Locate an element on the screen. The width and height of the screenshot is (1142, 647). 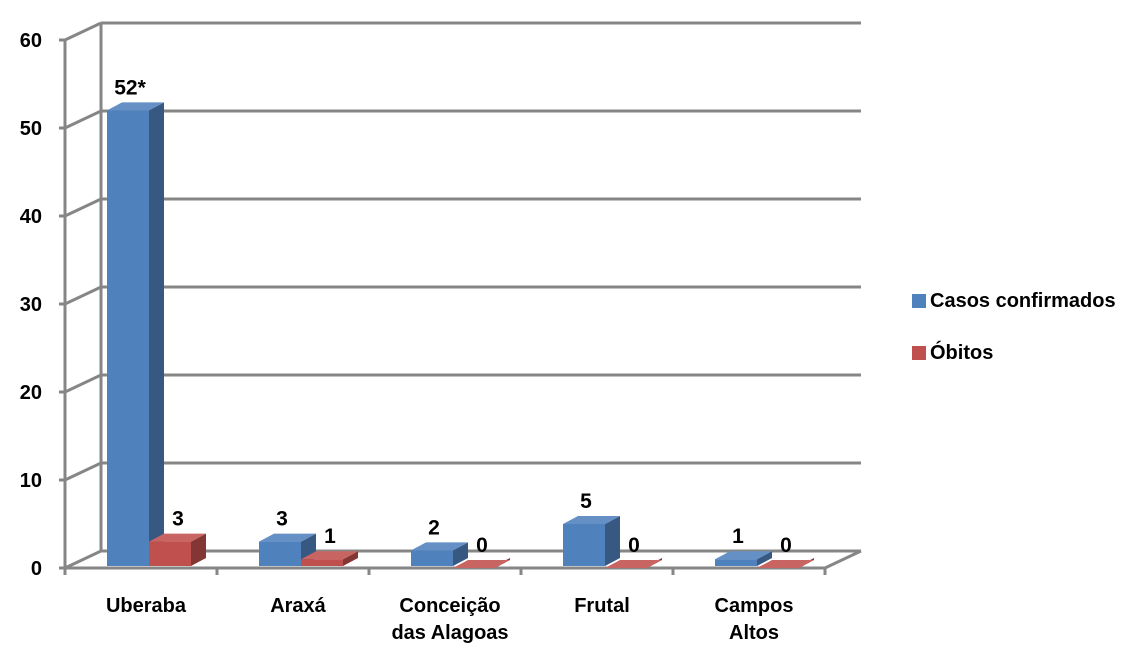
legend: Casos confirmados Óbitos is located at coordinates (1014, 340).